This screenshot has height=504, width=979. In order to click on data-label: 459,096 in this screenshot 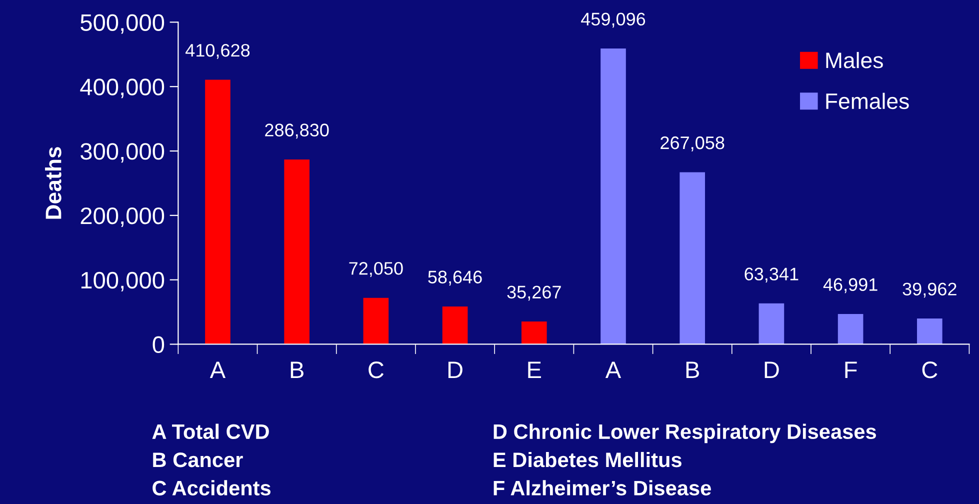, I will do `click(613, 20)`.